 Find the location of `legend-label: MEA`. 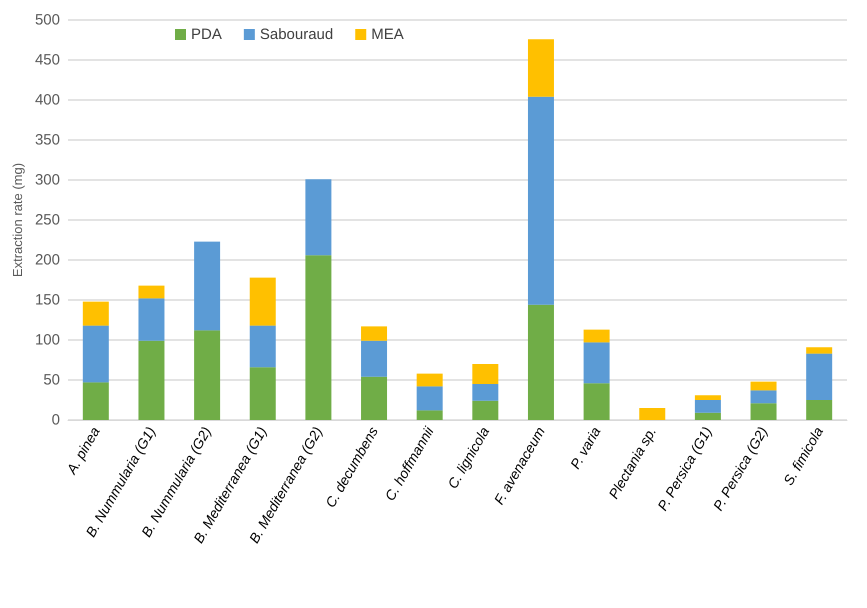

legend-label: MEA is located at coordinates (387, 34).